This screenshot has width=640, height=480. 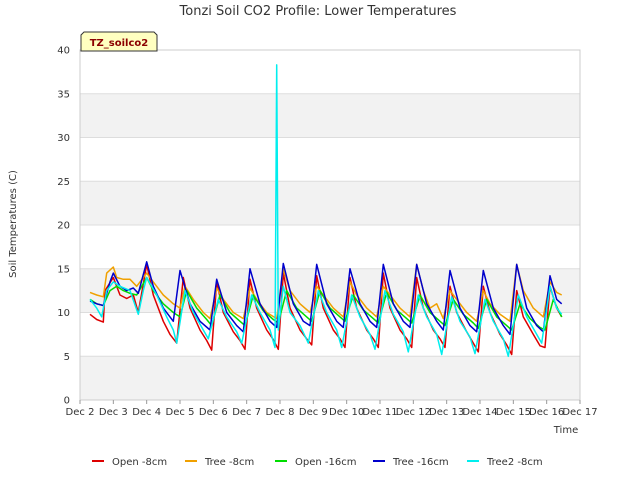 I want to click on legend-label-open-16cm: Open -16cm, so click(x=325, y=462).